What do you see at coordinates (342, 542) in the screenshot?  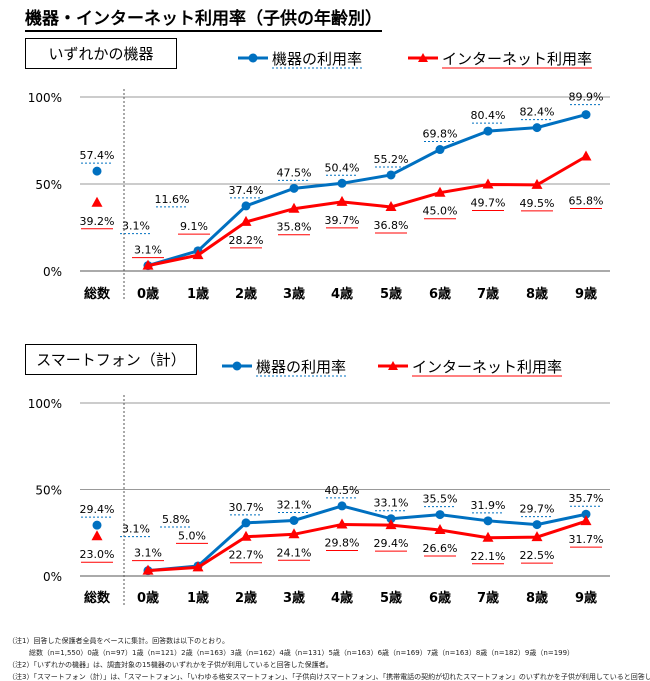 I see `data-label: 29.8%` at bounding box center [342, 542].